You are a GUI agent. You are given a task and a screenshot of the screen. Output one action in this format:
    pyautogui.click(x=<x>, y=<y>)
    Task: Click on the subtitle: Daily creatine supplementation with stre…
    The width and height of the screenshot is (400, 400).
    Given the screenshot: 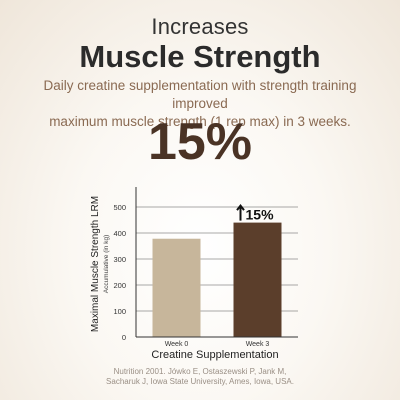 What is the action you would take?
    pyautogui.click(x=200, y=104)
    